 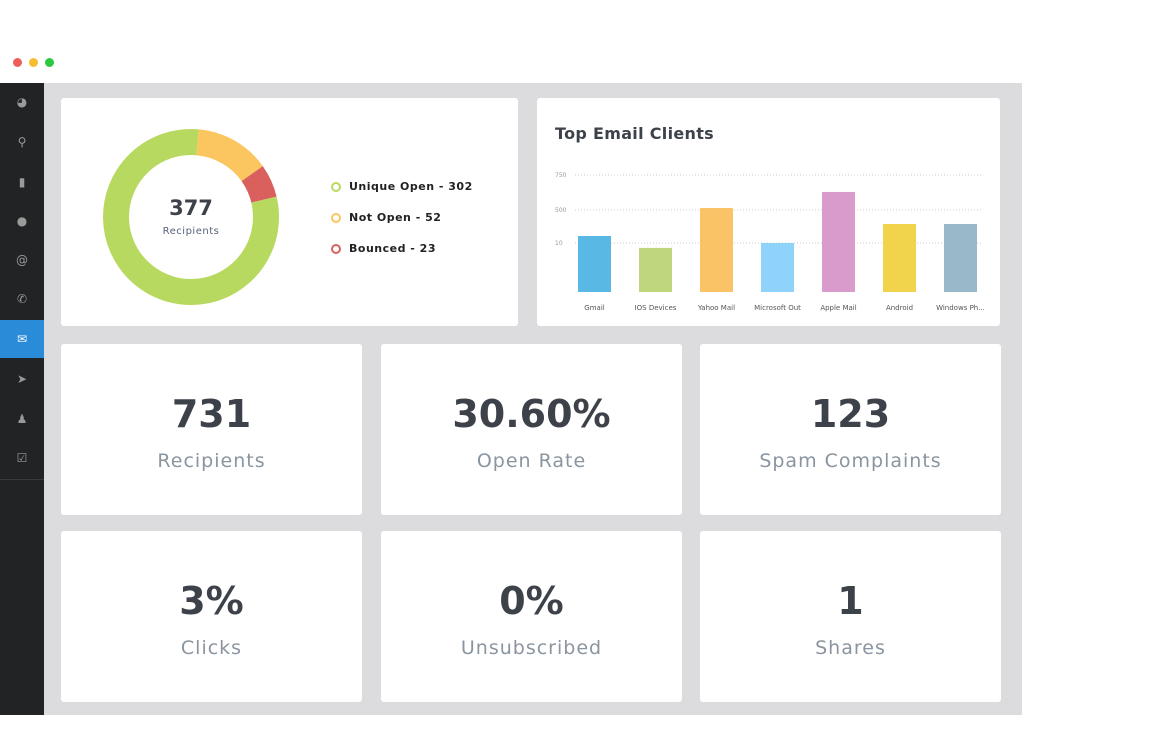 I want to click on legend-item: Unique Open - 302, so click(x=402, y=186).